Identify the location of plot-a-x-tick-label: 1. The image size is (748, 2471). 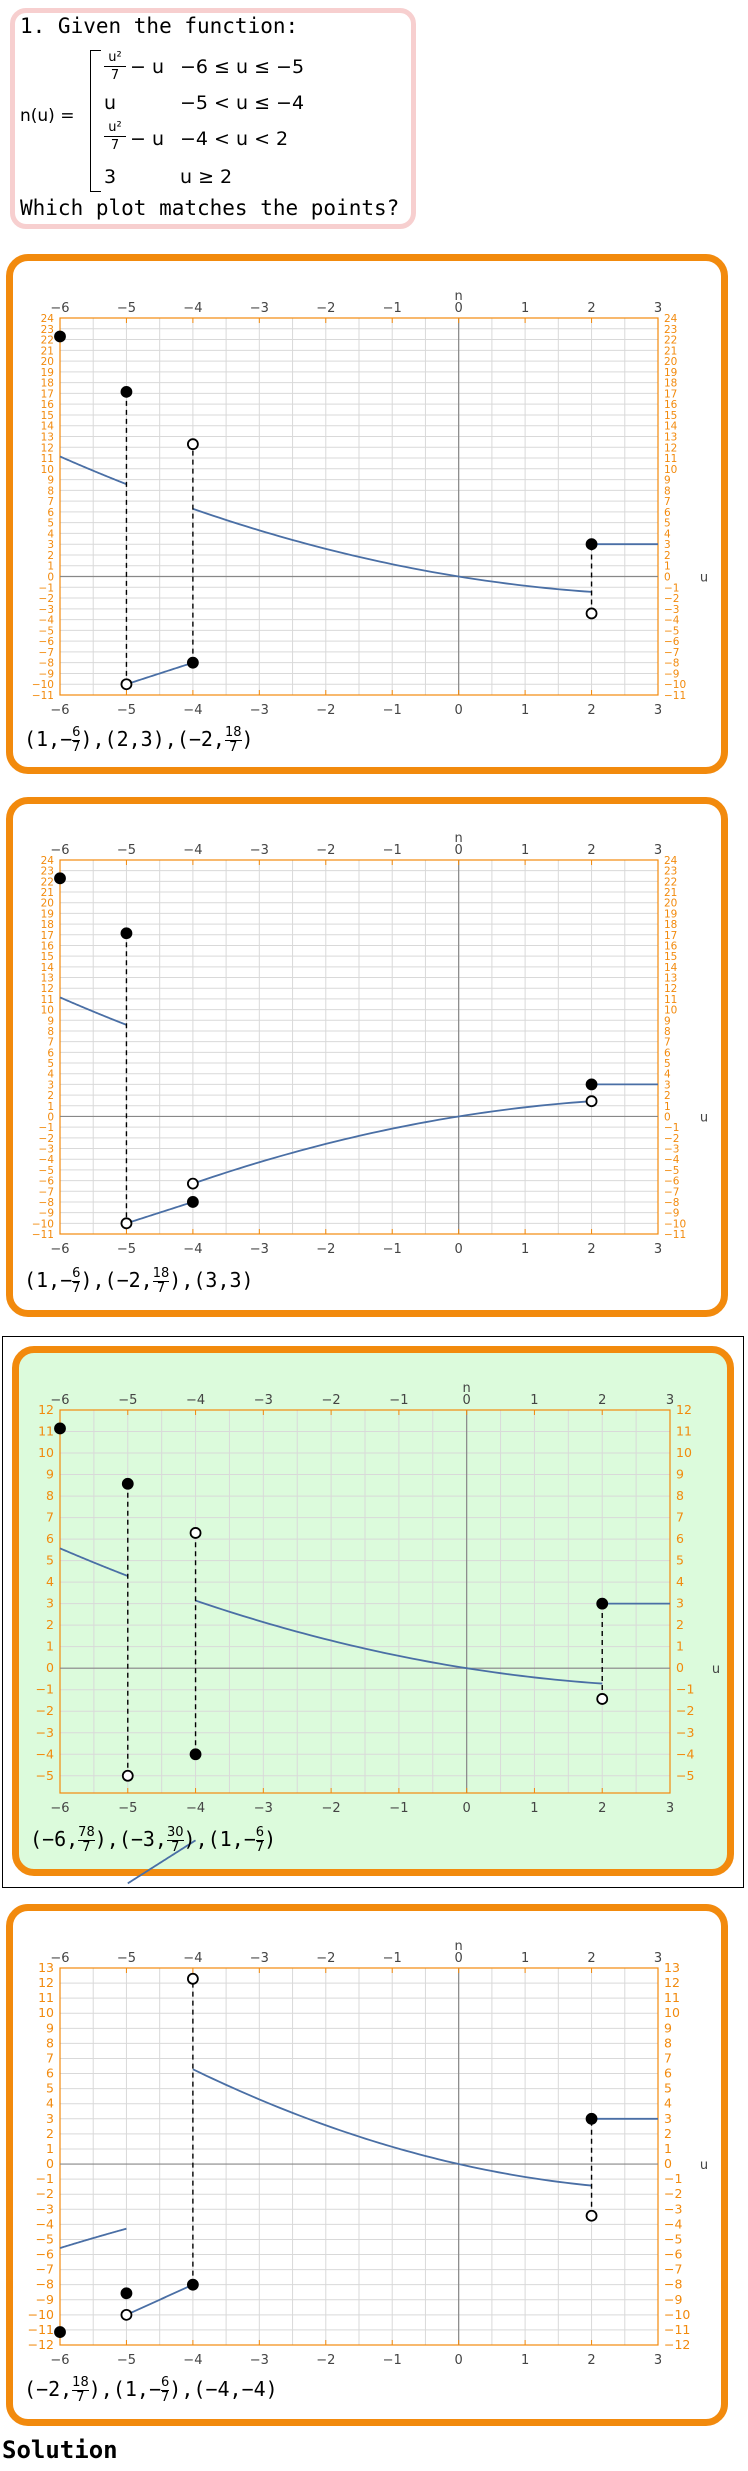
(525, 710).